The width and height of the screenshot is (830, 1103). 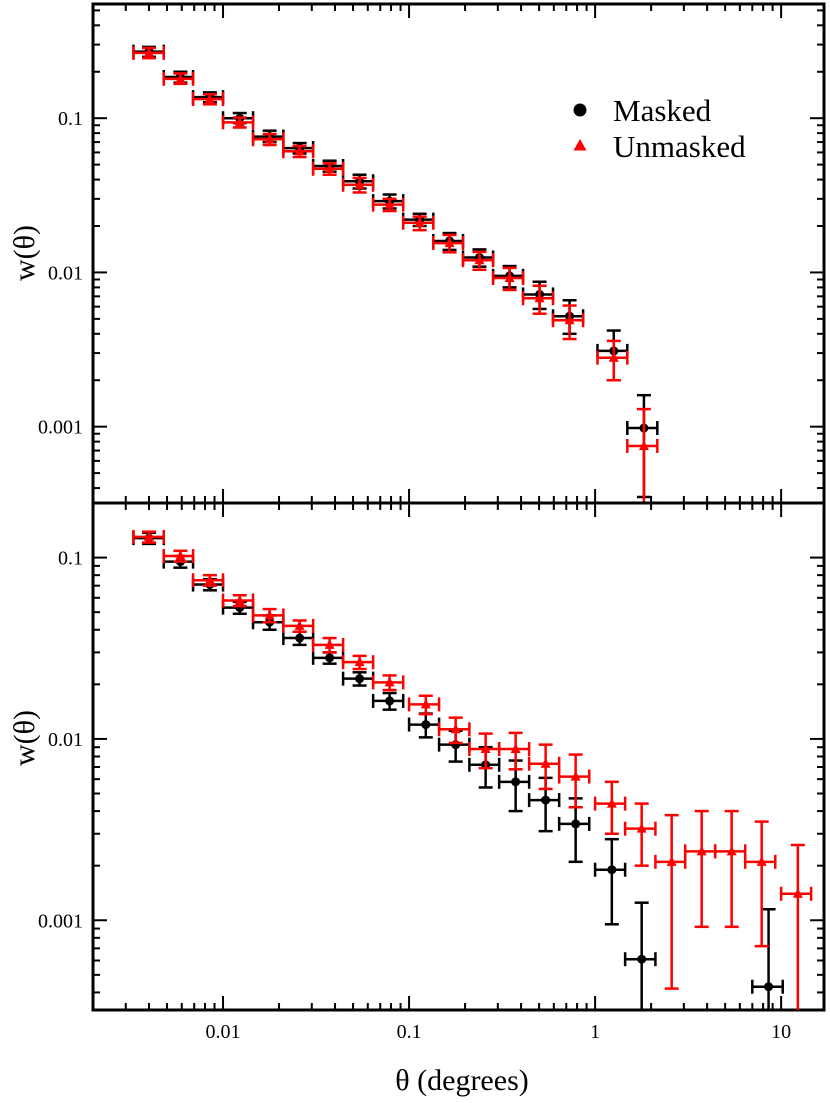 What do you see at coordinates (662, 110) in the screenshot?
I see `legend-masked-label: Masked` at bounding box center [662, 110].